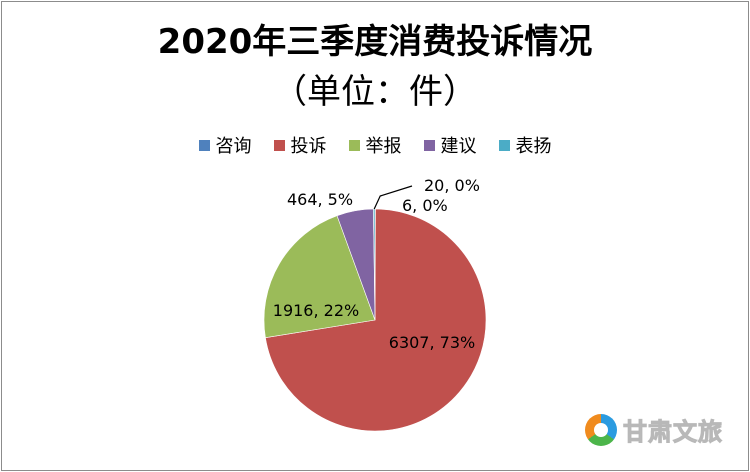  Describe the element at coordinates (673, 432) in the screenshot. I see `watermark-text: 甘肃文旅` at that location.